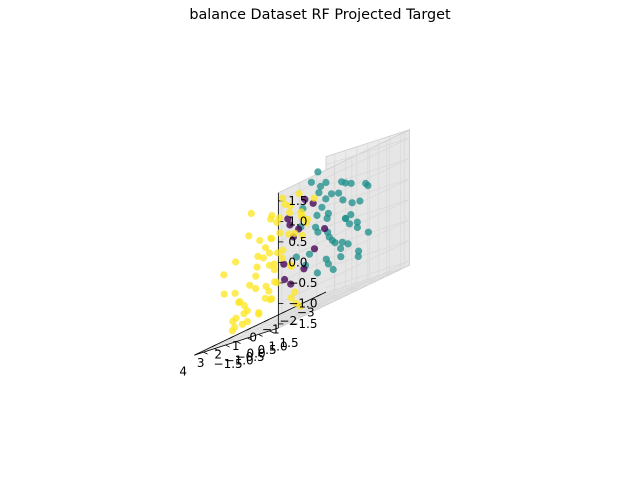  I want to click on x-tick-label: 0, so click(253, 338).